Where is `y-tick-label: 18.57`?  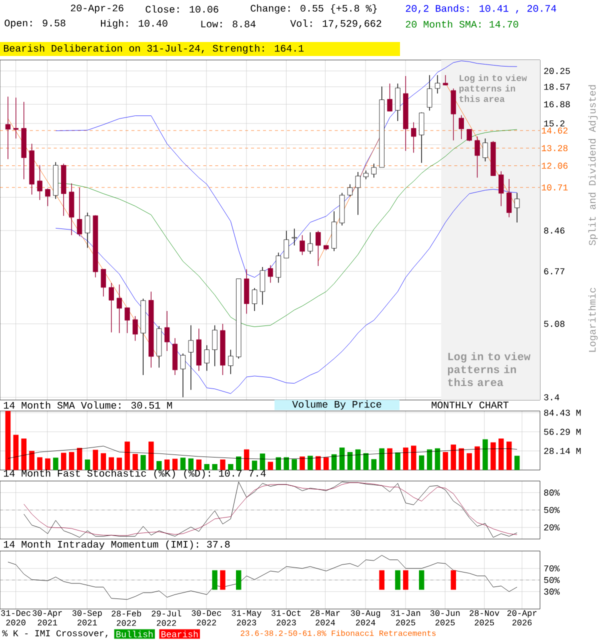 y-tick-label: 18.57 is located at coordinates (557, 87).